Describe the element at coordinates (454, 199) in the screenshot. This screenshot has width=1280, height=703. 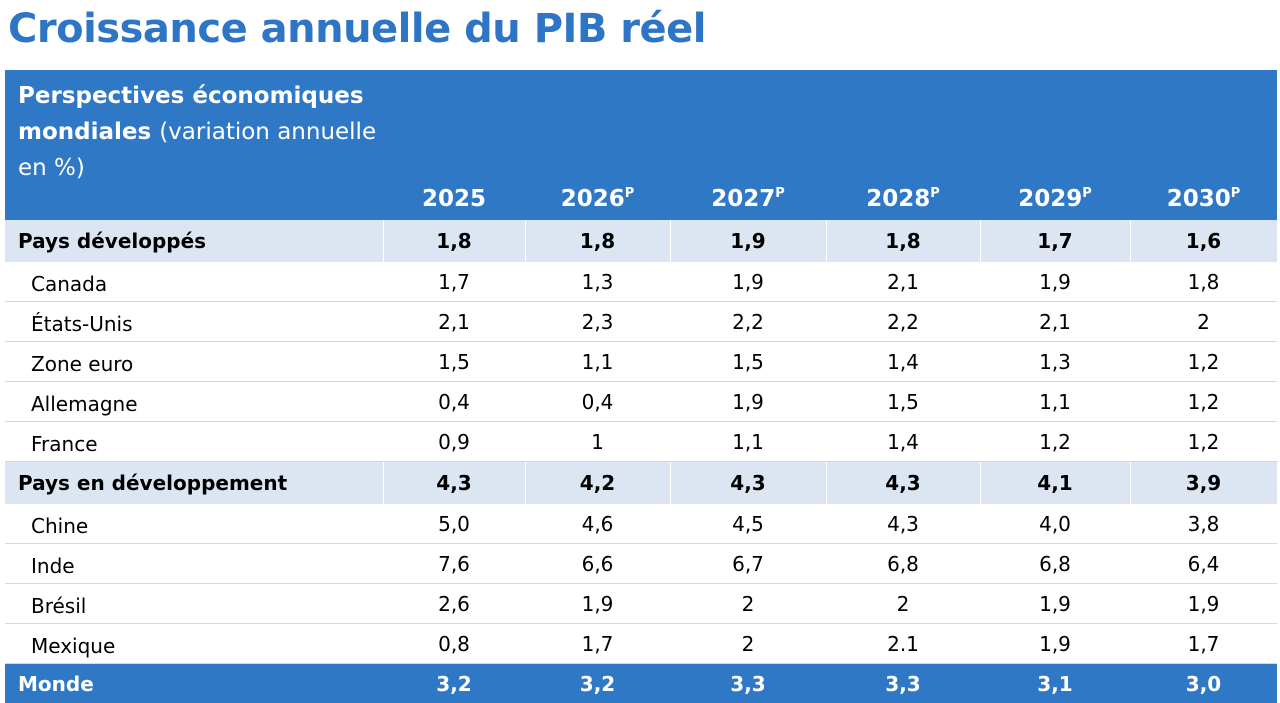
I see `column-year: 2025` at that location.